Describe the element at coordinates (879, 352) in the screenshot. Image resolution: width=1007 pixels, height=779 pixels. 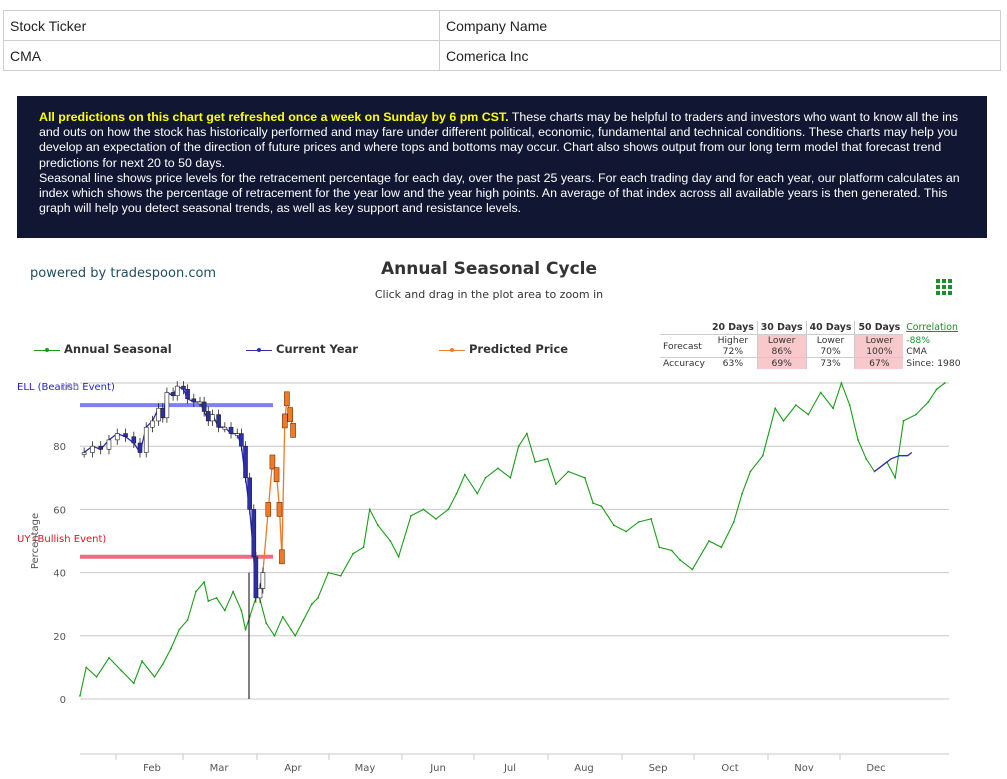
I see `forecast-50-pct: 100%` at that location.